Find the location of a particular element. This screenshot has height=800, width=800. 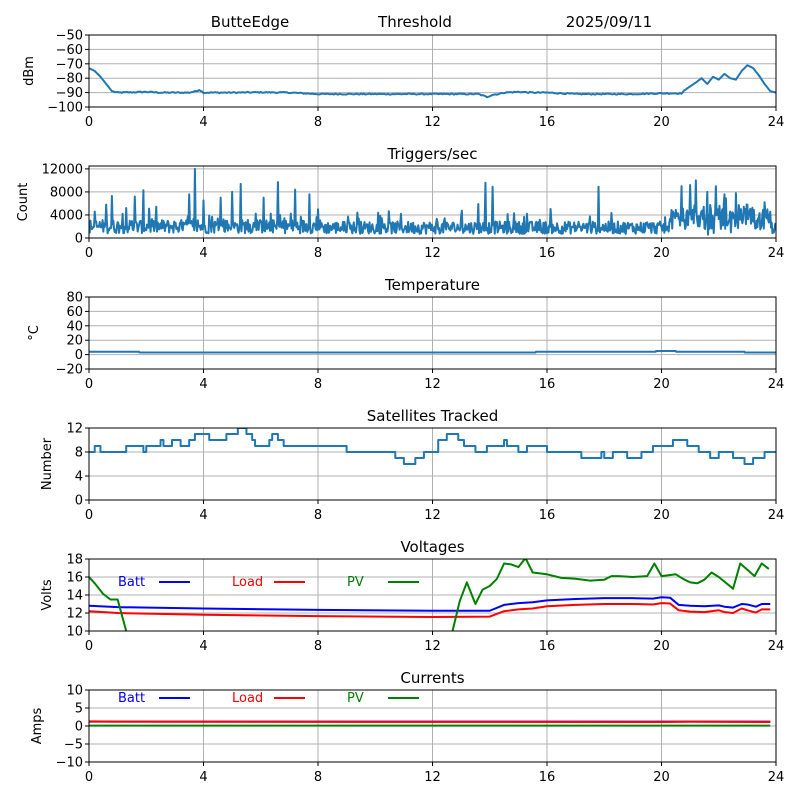

series-line-temperature is located at coordinates (432, 352).